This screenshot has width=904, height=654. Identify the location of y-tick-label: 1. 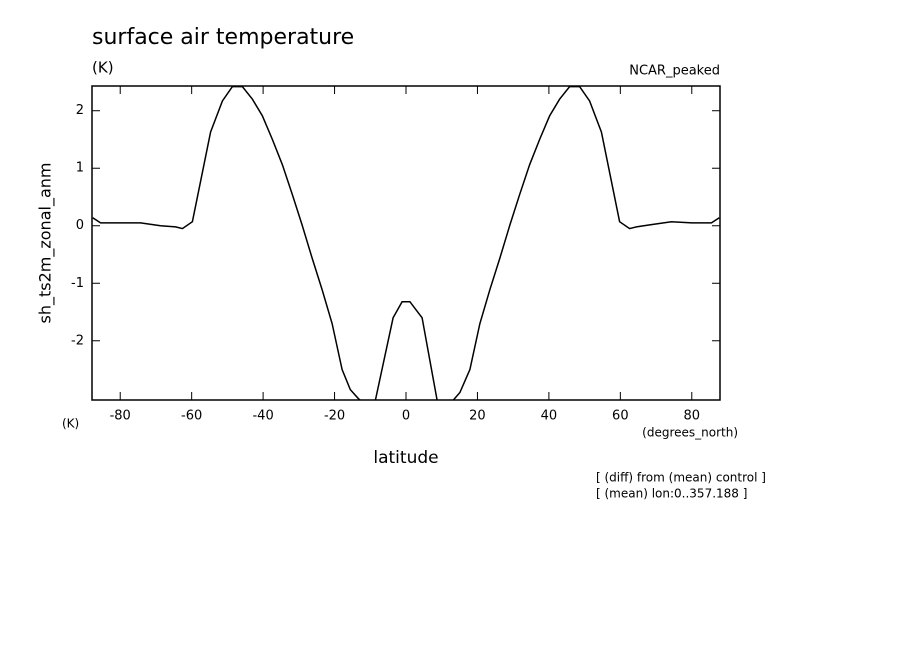
(80, 168).